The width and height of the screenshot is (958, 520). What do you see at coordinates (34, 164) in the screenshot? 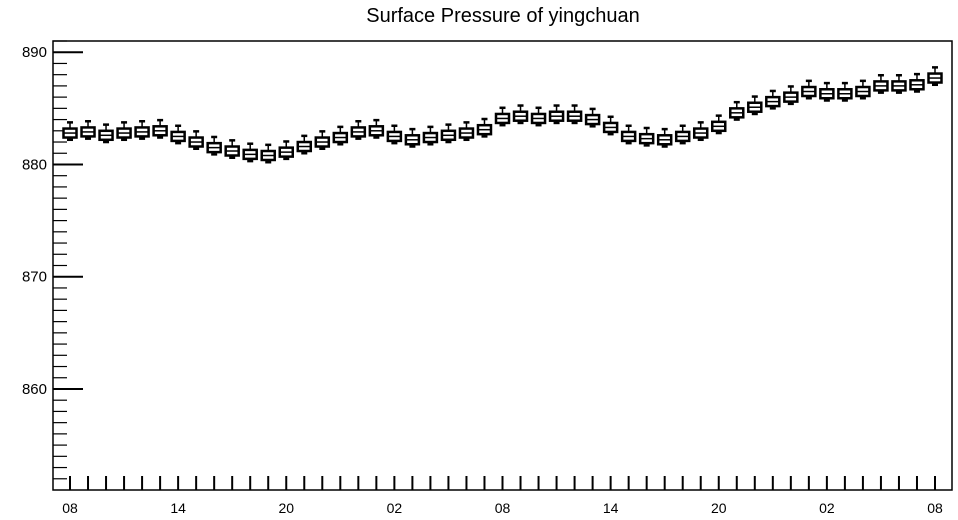
I see `y-tick-label: 880` at bounding box center [34, 164].